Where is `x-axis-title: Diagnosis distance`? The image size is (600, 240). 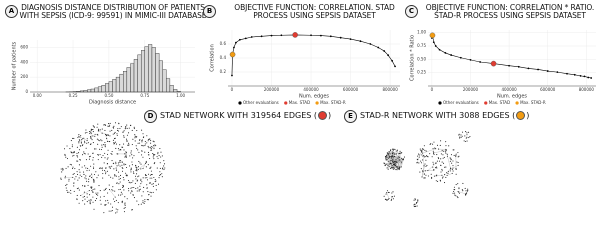
x-axis-title: Diagnosis distance is located at coordinates (112, 103).